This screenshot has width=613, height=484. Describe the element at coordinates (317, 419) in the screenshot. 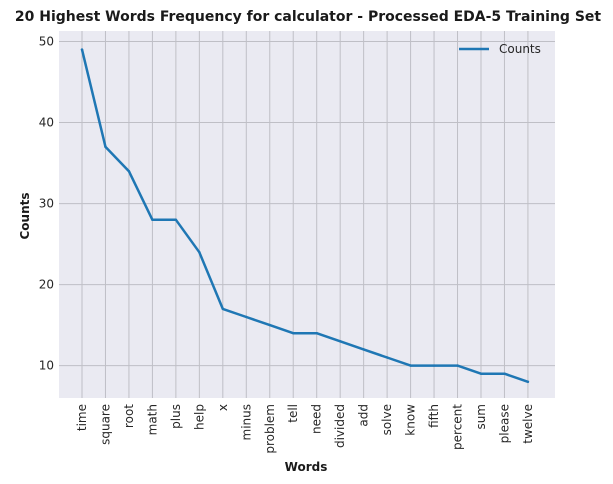

I see `x-tick-label: need` at that location.